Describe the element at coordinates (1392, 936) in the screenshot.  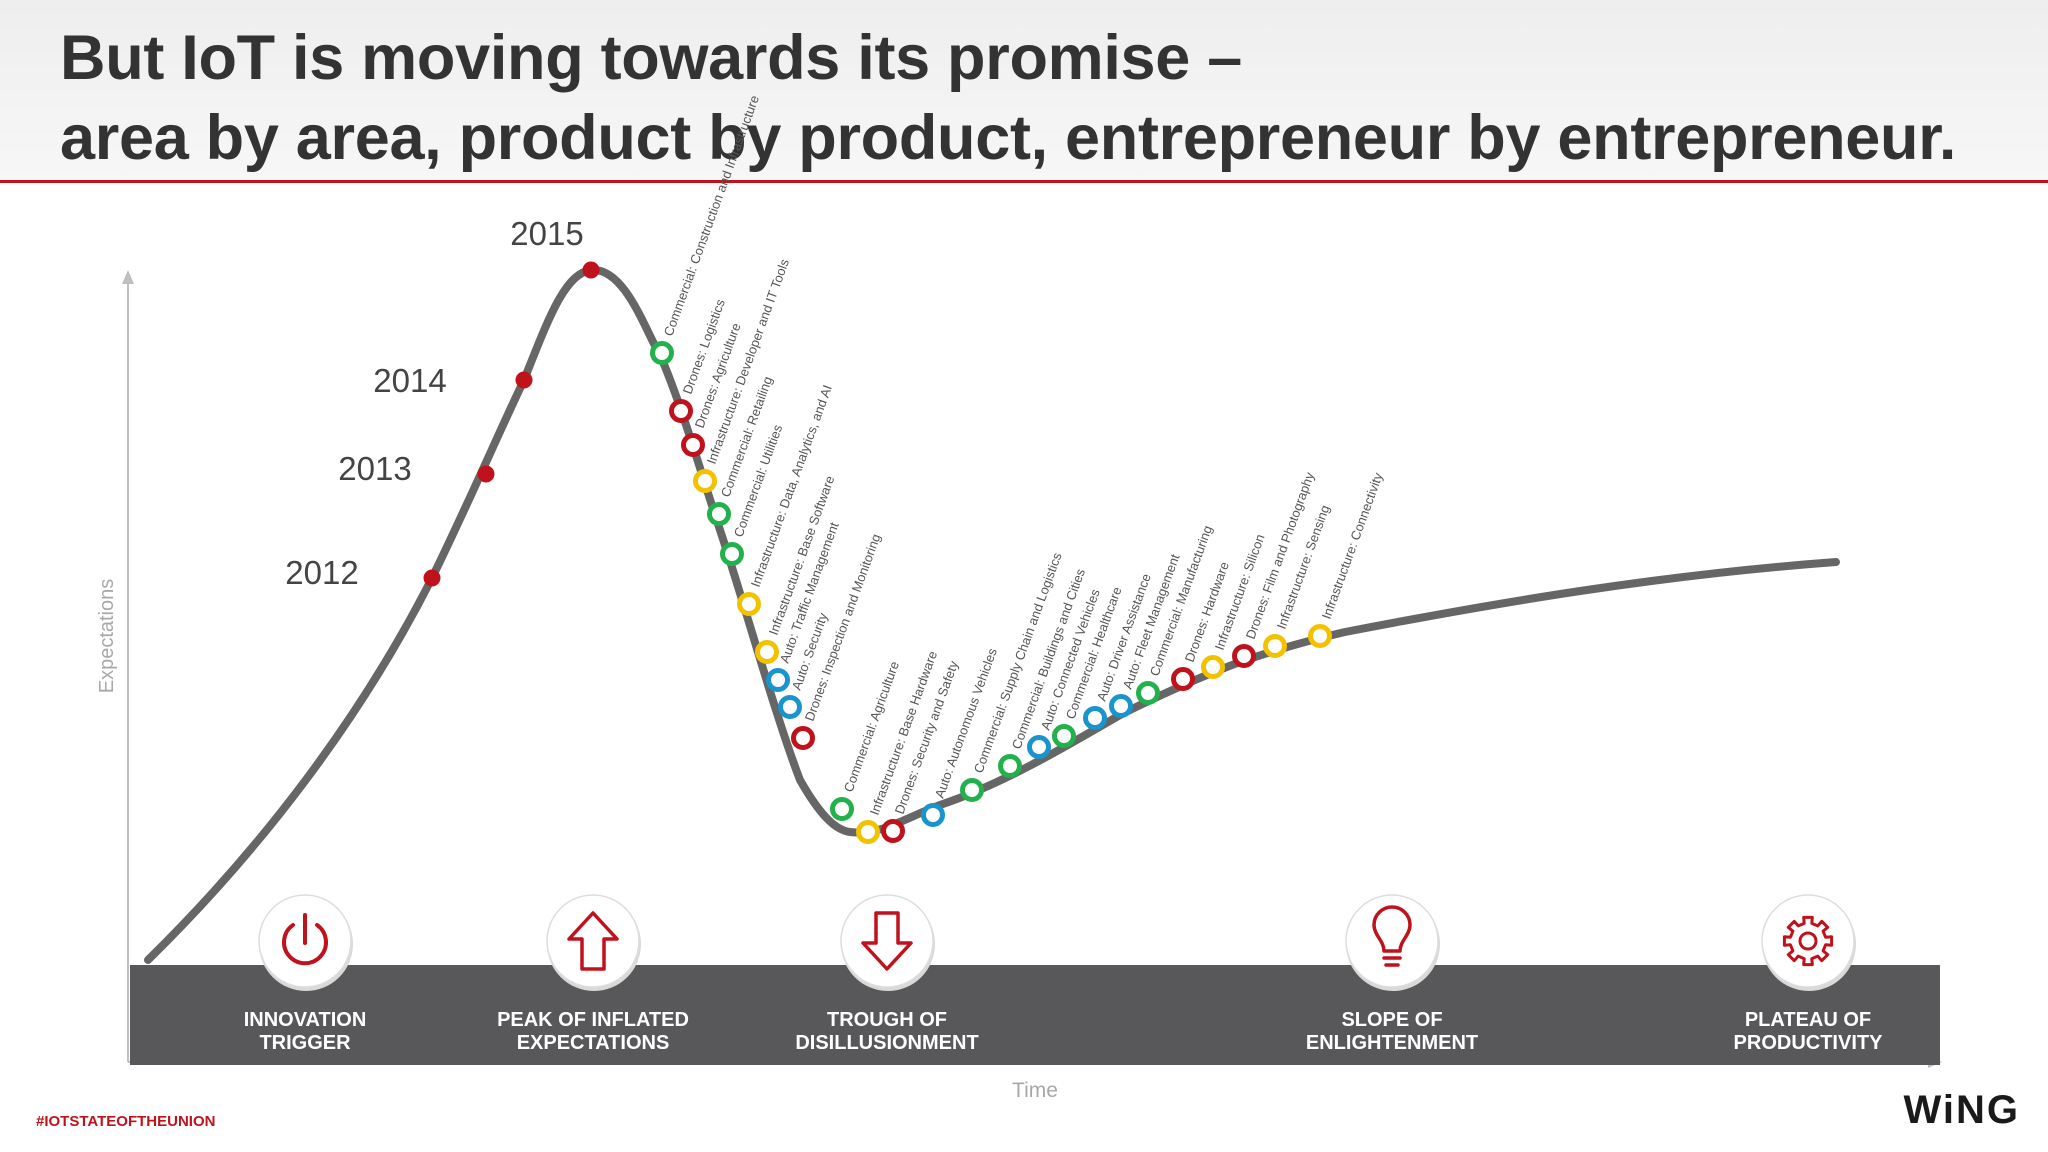
I see `lightbulb-icon` at that location.